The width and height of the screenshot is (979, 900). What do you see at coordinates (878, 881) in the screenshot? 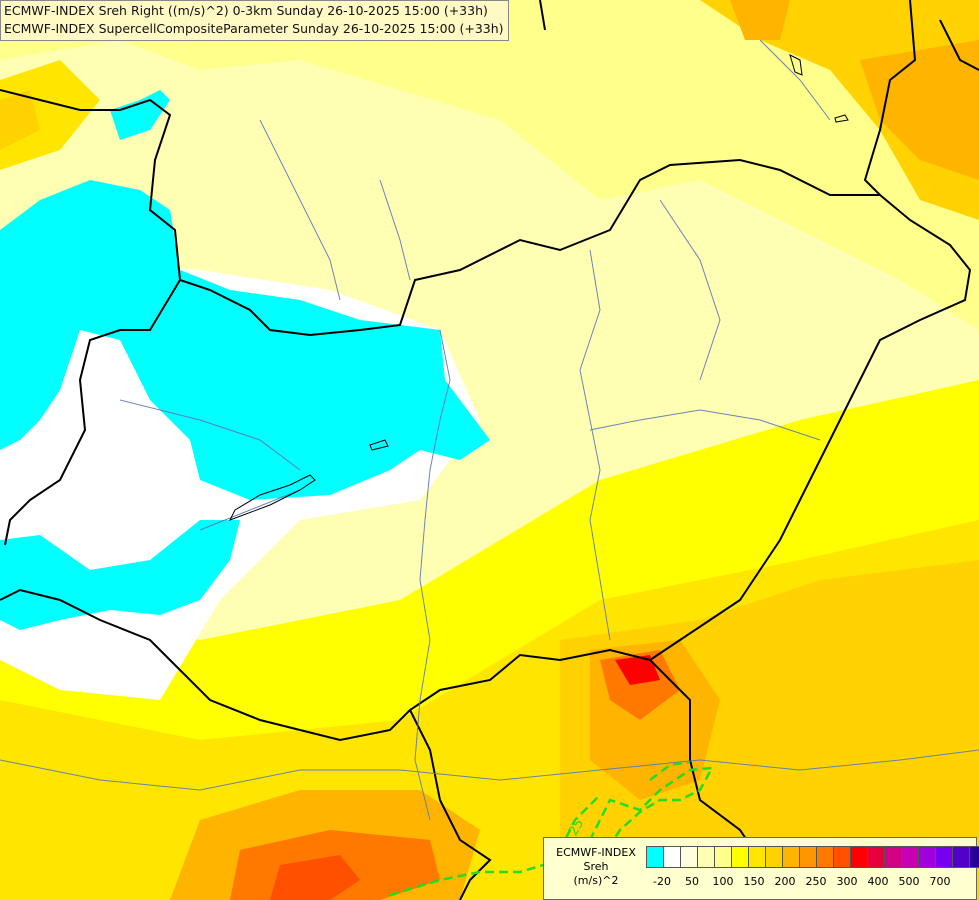
I see `legend-label: 400` at bounding box center [878, 881].